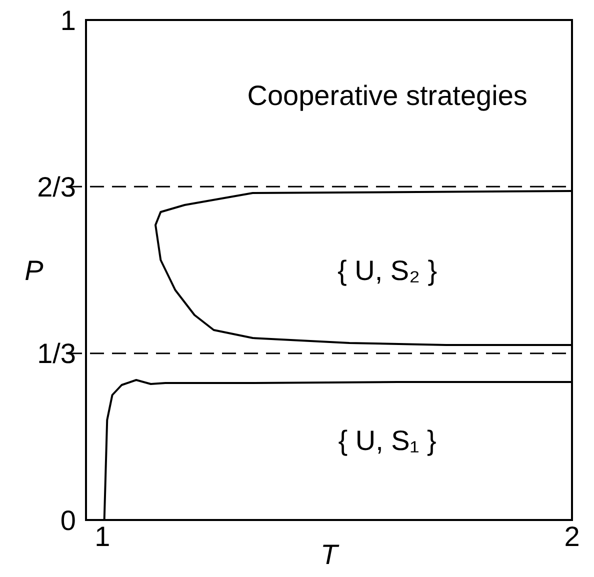 Image resolution: width=594 pixels, height=577 pixels. Describe the element at coordinates (330, 554) in the screenshot. I see `x-axis-title: T` at that location.